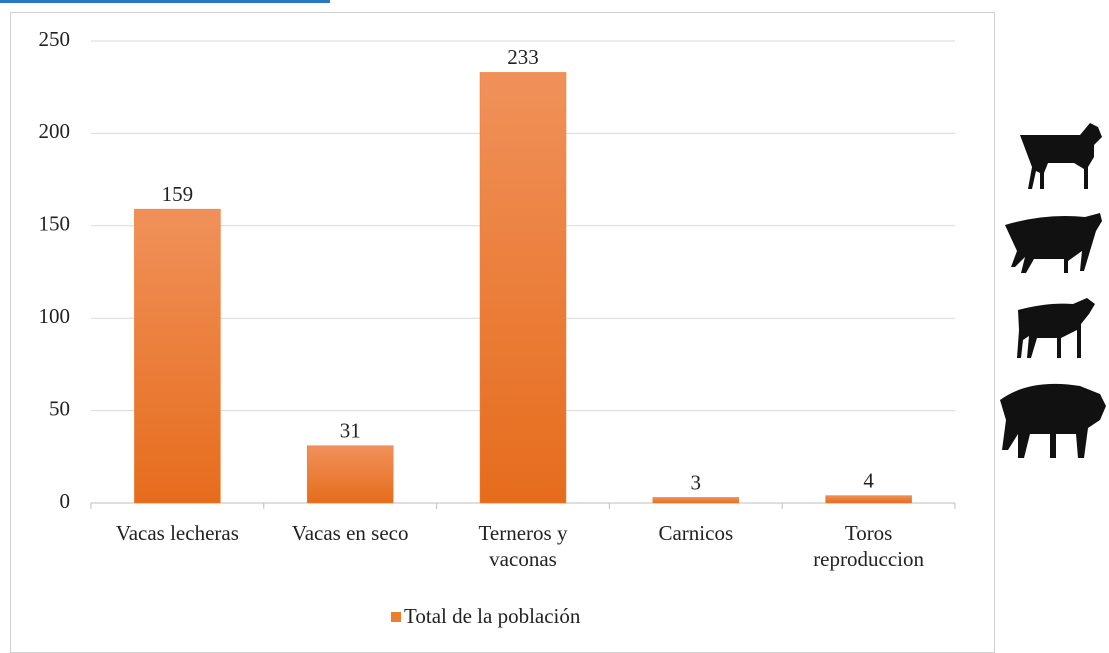 The width and height of the screenshot is (1109, 653). What do you see at coordinates (55, 224) in the screenshot?
I see `y-tick-label: 150` at bounding box center [55, 224].